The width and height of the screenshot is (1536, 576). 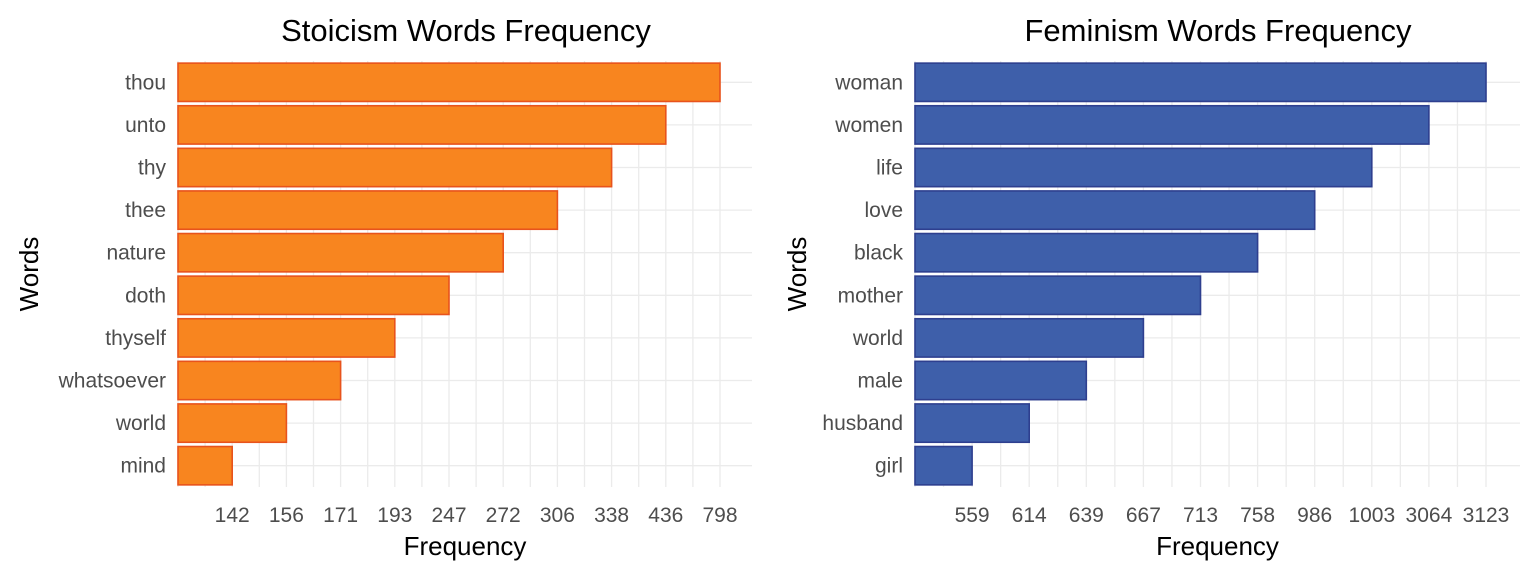 What do you see at coordinates (1086, 252) in the screenshot?
I see `bar-black` at bounding box center [1086, 252].